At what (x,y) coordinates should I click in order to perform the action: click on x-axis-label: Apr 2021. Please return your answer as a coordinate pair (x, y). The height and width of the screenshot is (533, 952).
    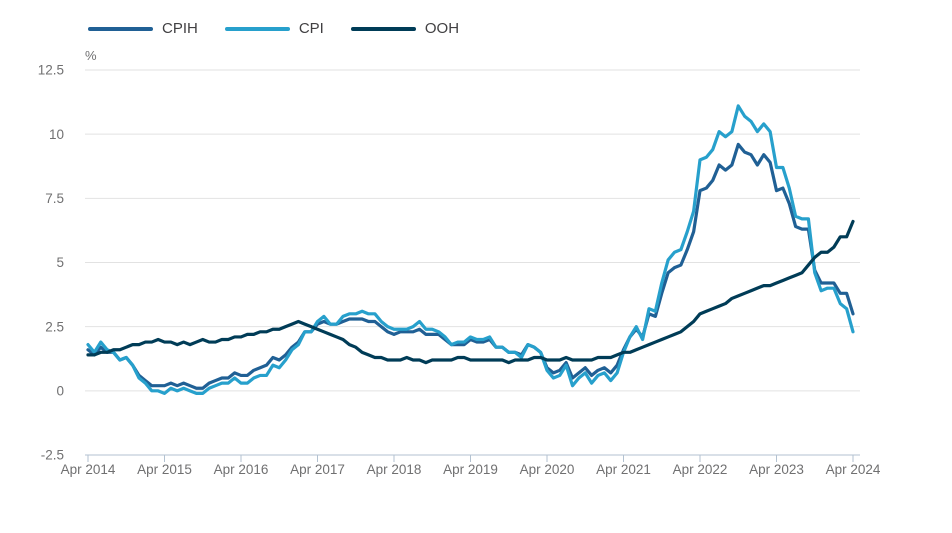
    Looking at the image, I should click on (623, 469).